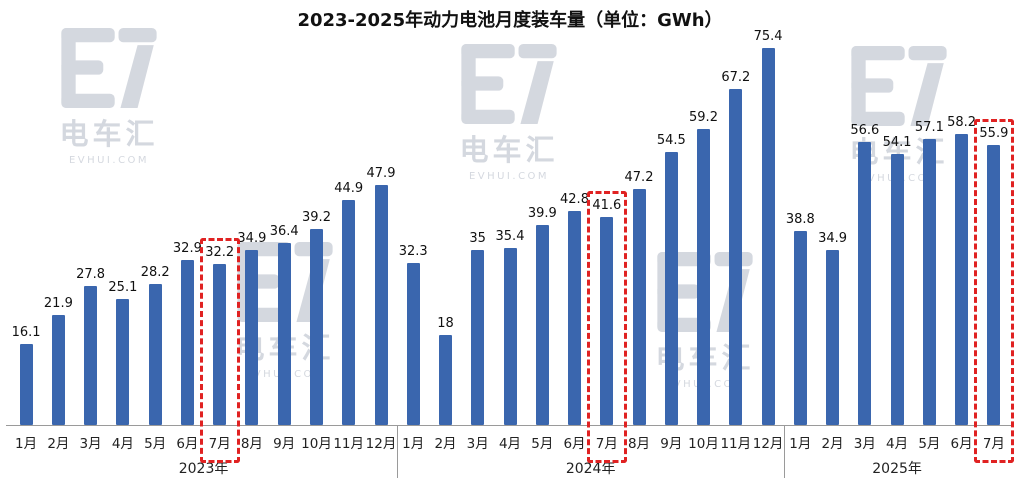 This screenshot has height=488, width=1020. Describe the element at coordinates (590, 469) in the screenshot. I see `year-label: 2024年` at that location.